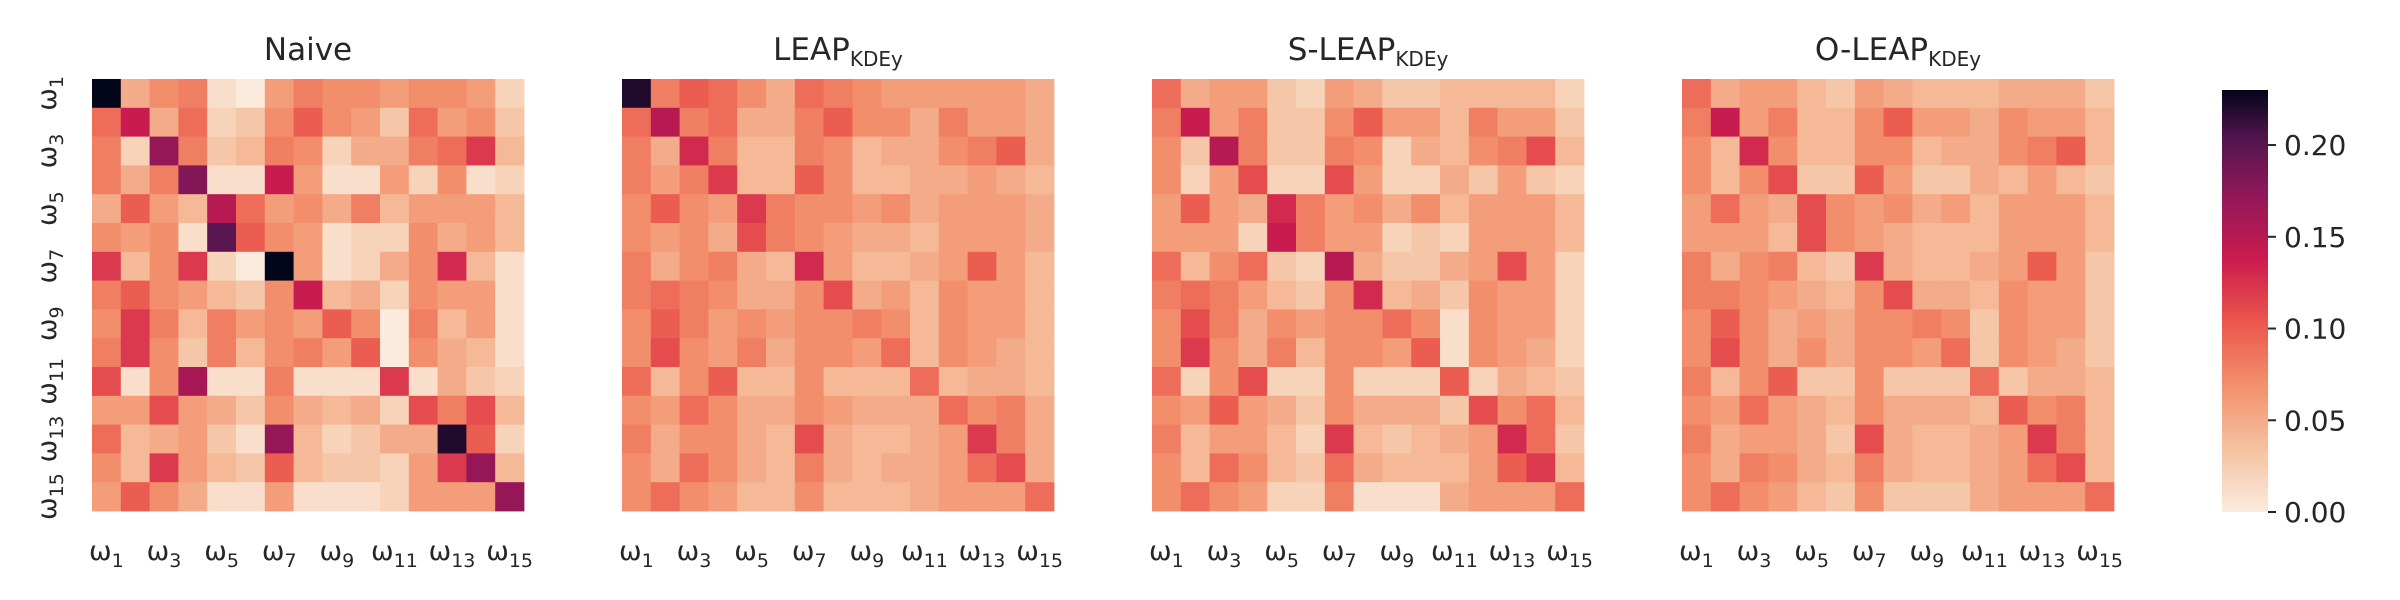 This screenshot has height=600, width=2400. I want to click on y-tick-label: ω9, so click(50, 323).